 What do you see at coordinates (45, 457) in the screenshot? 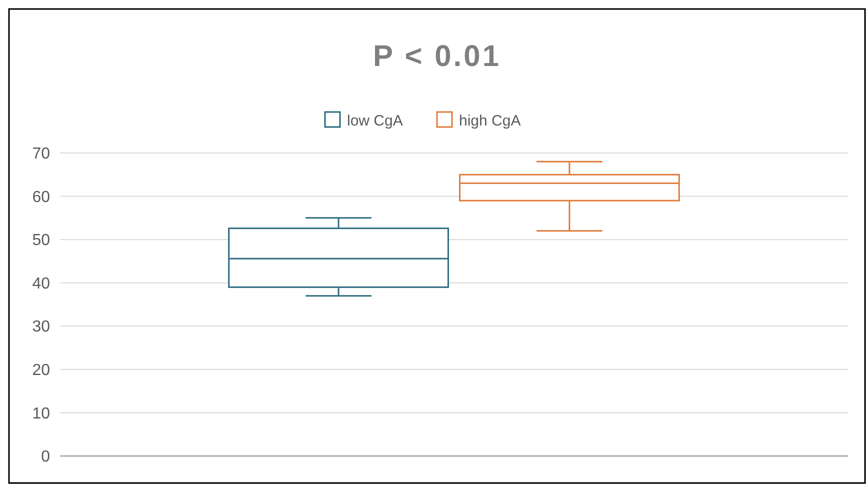
I see `y-tick-label: 0` at bounding box center [45, 457].